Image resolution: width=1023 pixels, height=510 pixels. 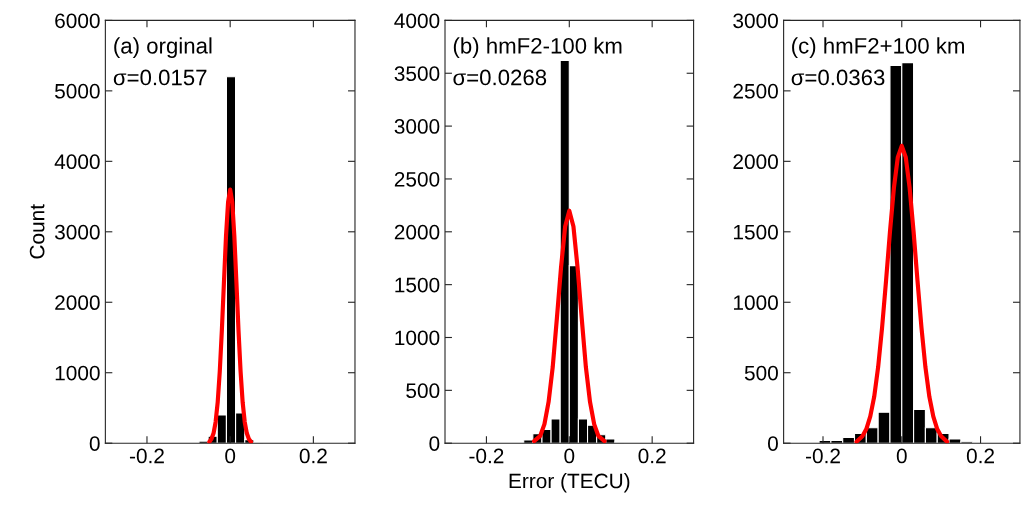 What do you see at coordinates (878, 48) in the screenshot?
I see `annotation: (c) hmF2+100 km` at bounding box center [878, 48].